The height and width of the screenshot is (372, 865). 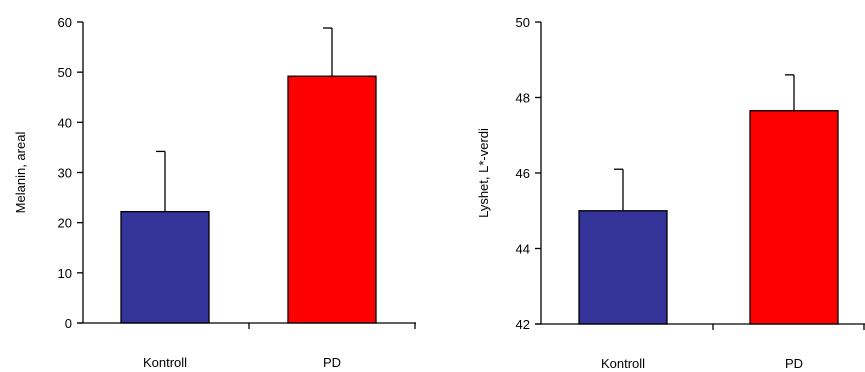 I want to click on chart0-y-tick-label: 0, so click(x=68, y=323).